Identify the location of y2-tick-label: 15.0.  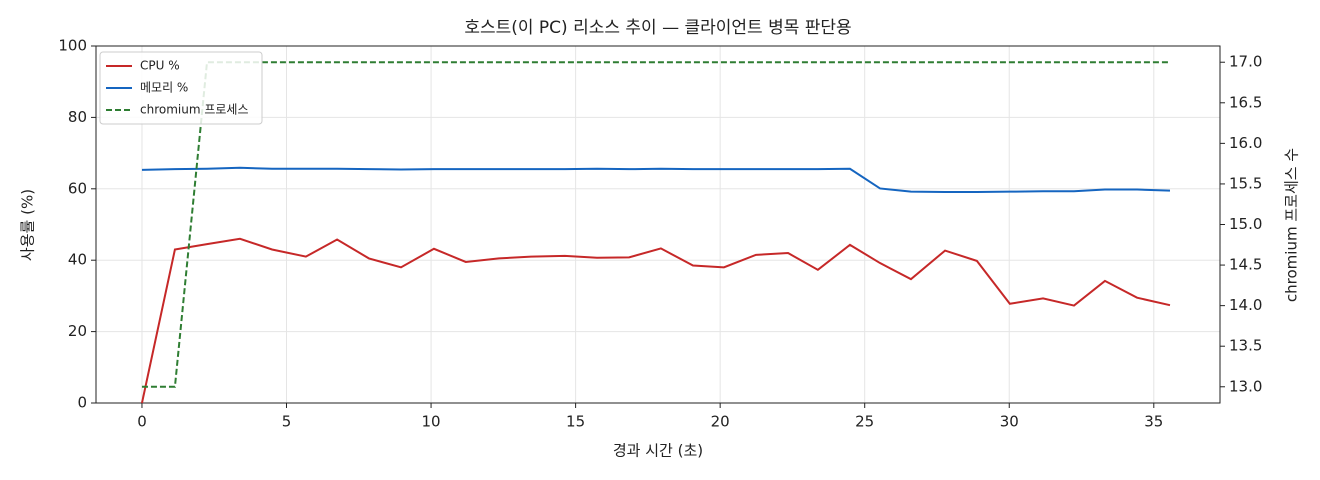
(1245, 224).